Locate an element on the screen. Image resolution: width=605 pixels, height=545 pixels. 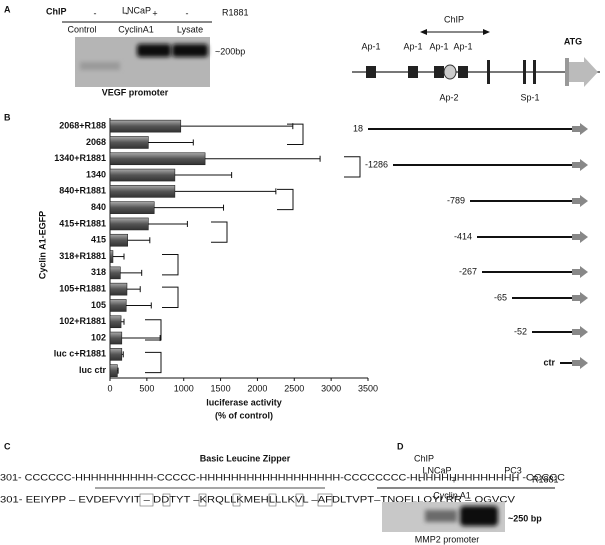
y-tick-label: 2068 is located at coordinates (96, 142).